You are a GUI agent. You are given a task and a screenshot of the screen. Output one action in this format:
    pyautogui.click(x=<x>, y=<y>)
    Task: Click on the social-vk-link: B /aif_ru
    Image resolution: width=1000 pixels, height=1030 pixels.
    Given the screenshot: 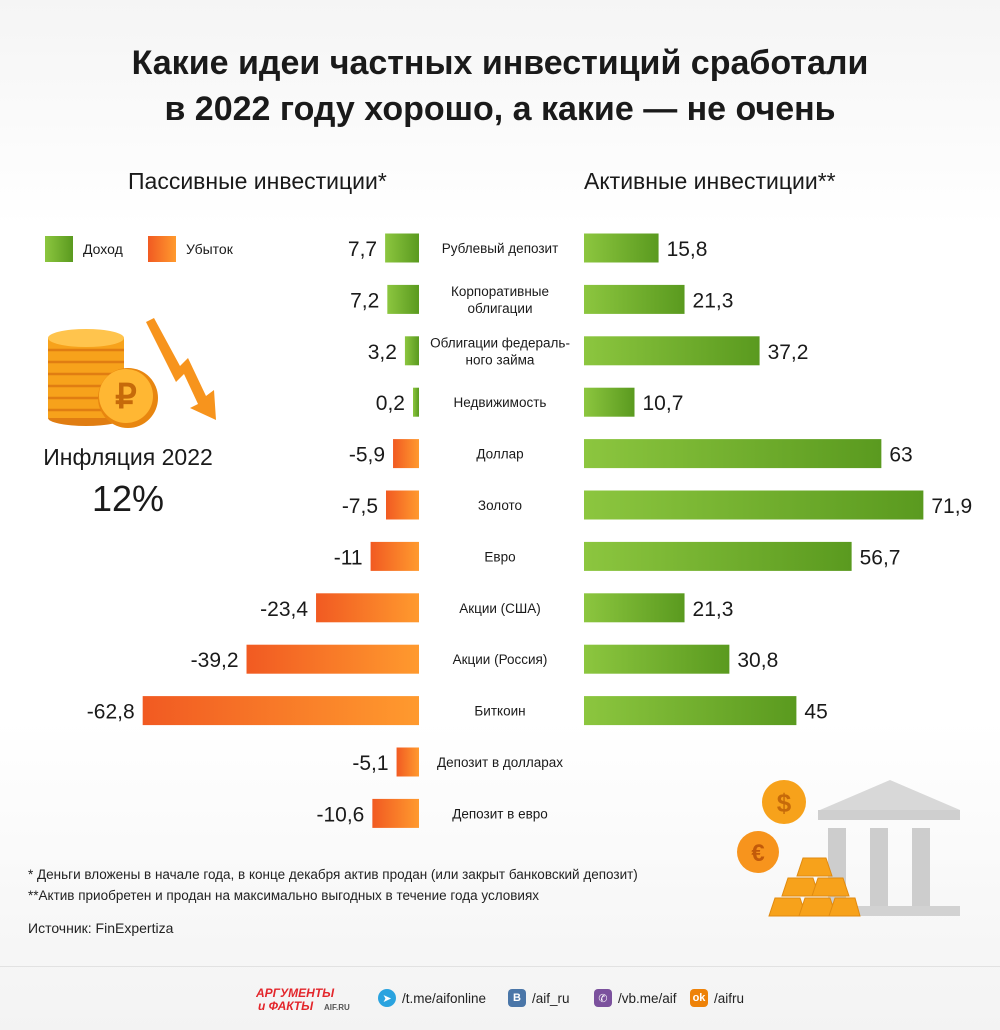 What is the action you would take?
    pyautogui.click(x=539, y=998)
    